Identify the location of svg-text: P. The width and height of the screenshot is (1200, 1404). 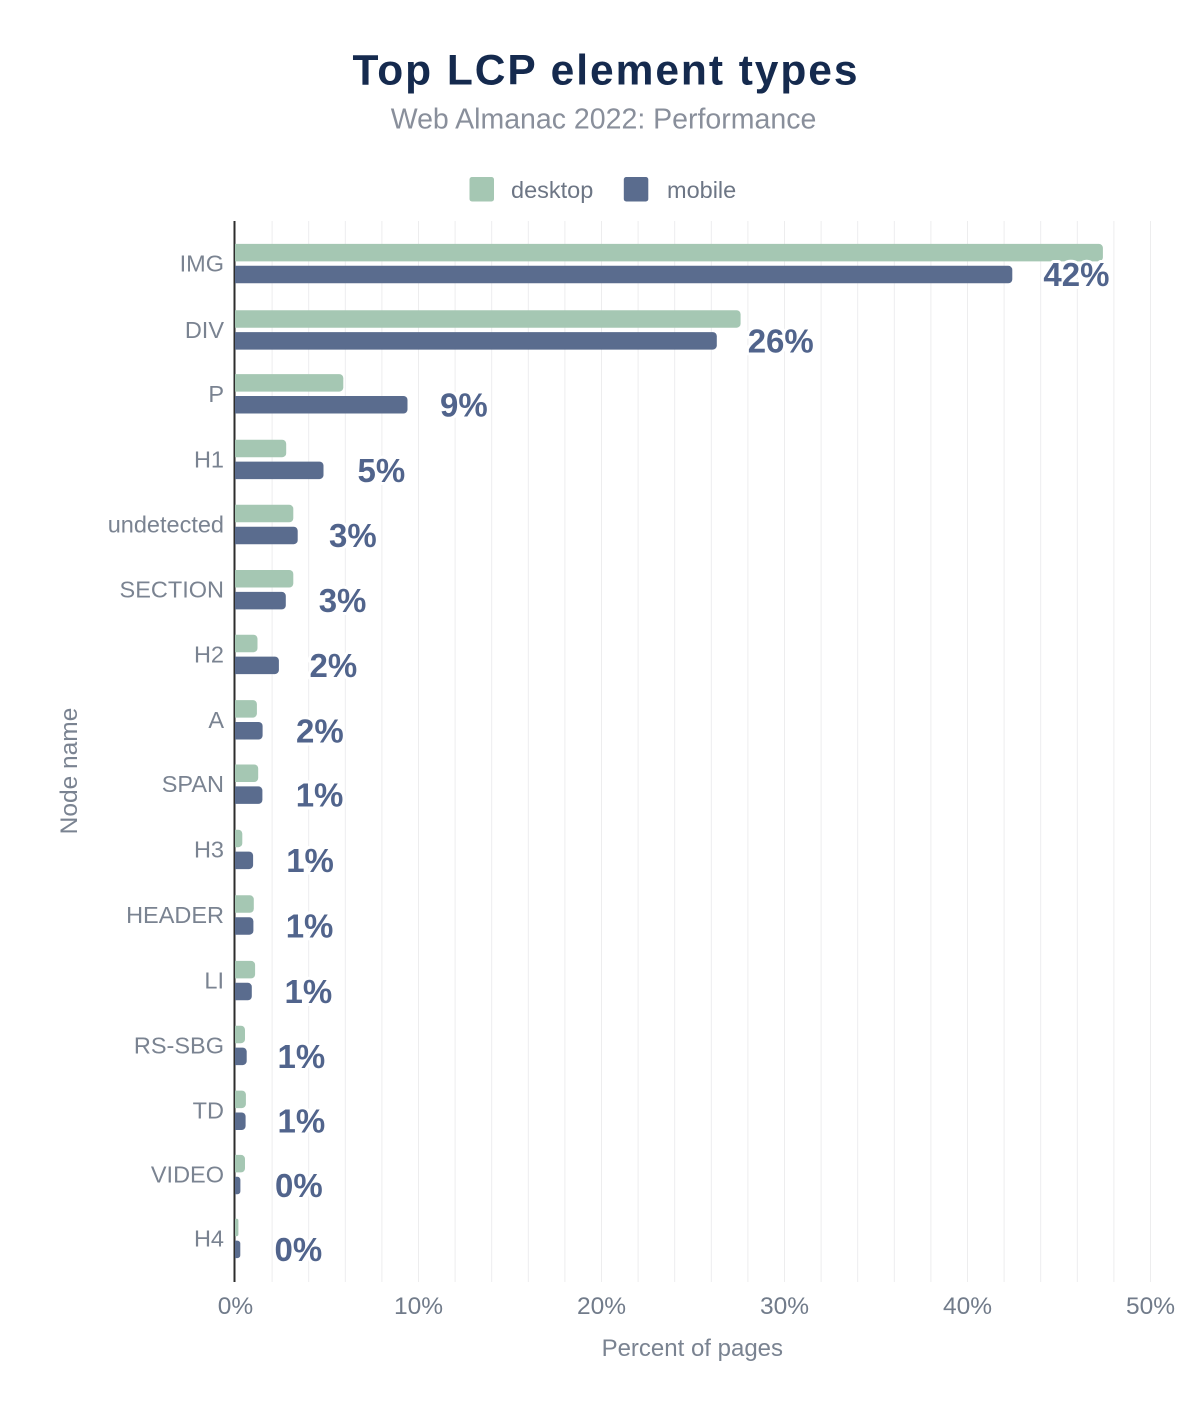
(216, 394).